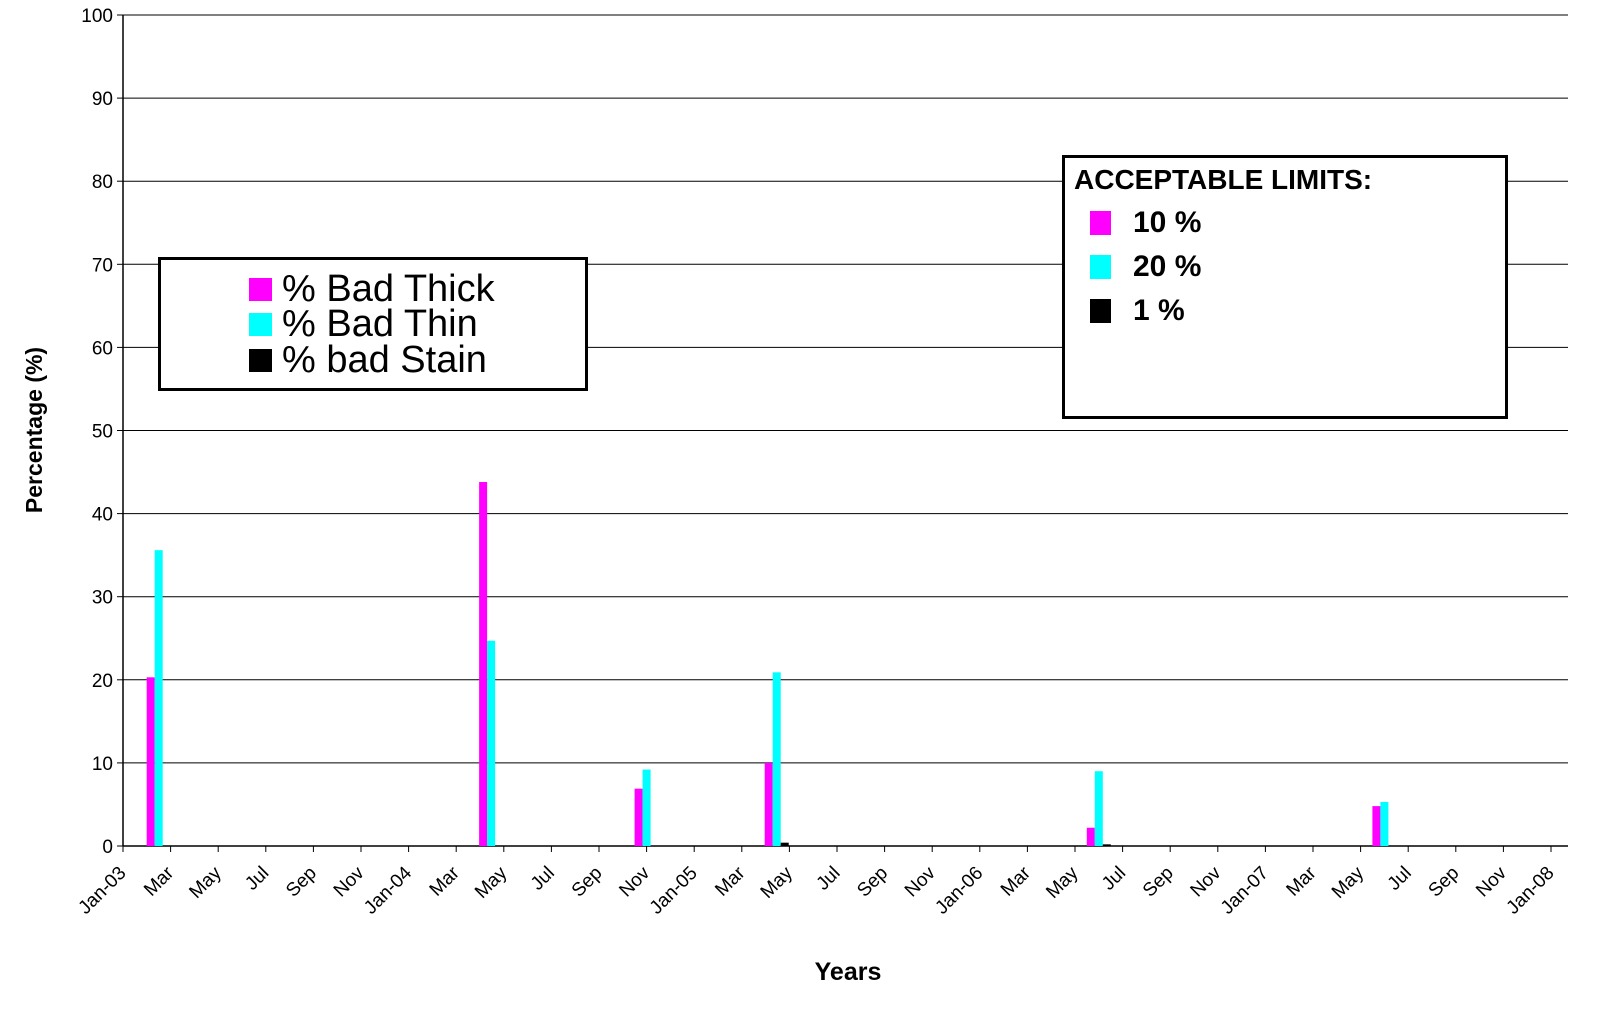  Describe the element at coordinates (380, 324) in the screenshot. I see `legend-label-thin: % Bad Thin` at that location.